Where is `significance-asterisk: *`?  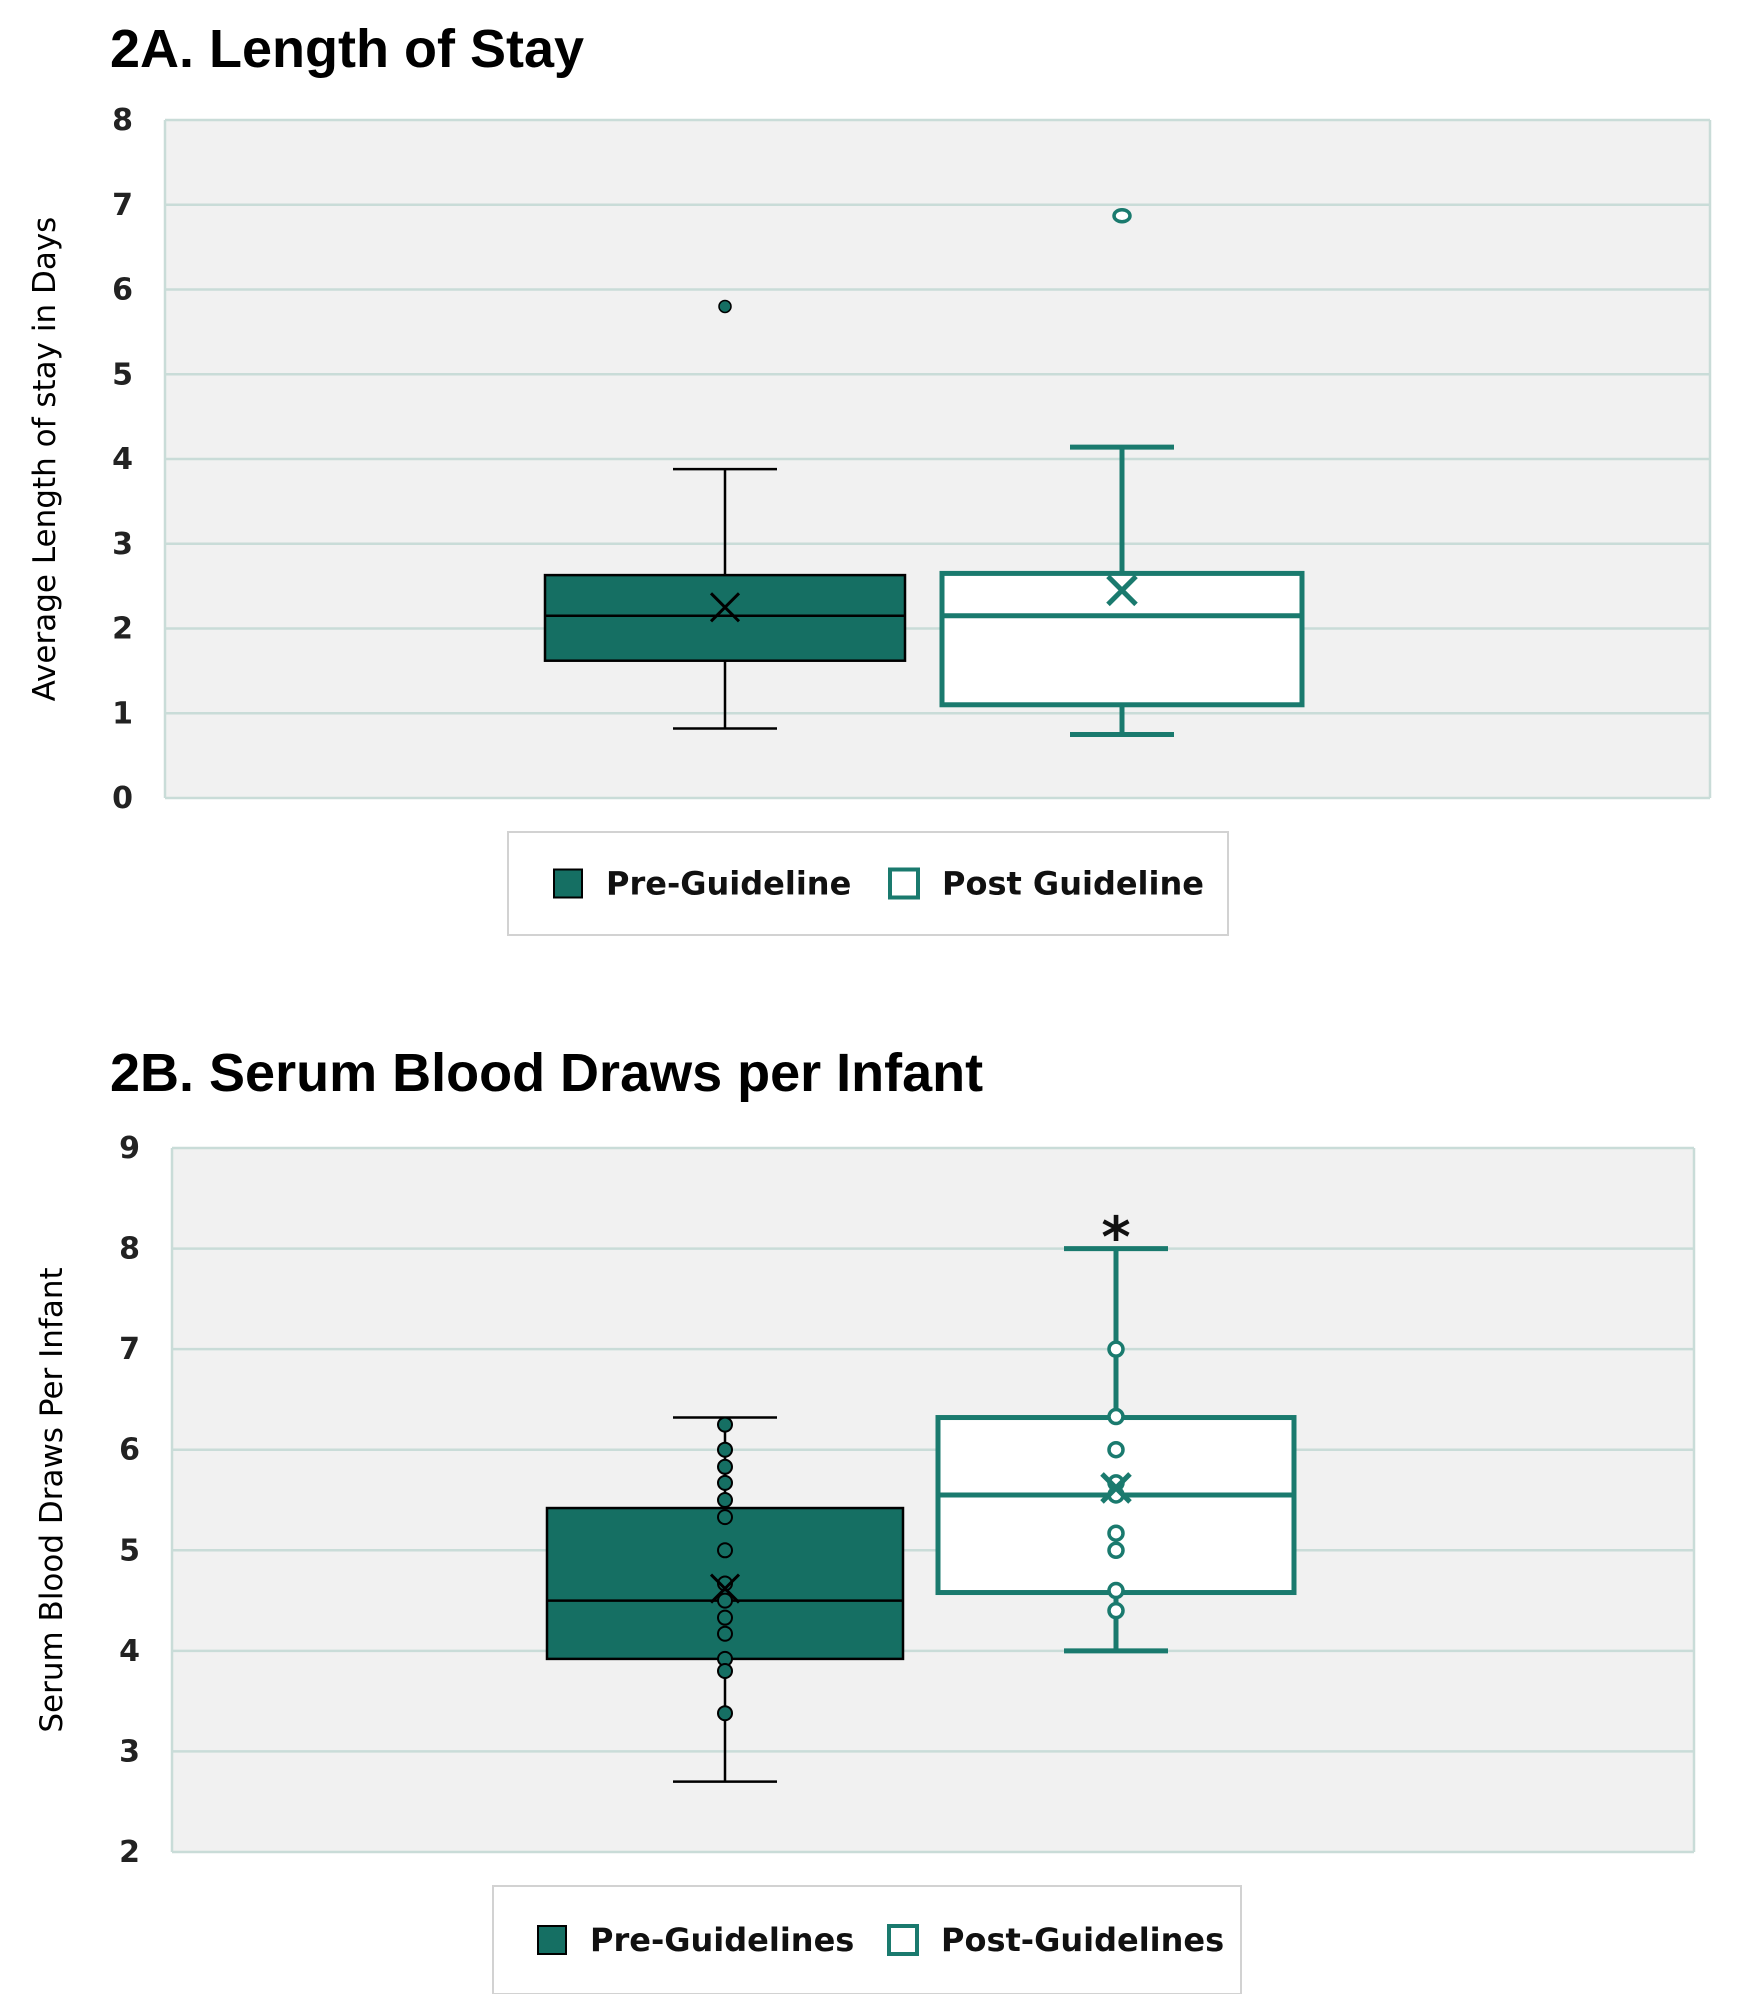
significance-asterisk: * is located at coordinates (1115, 1238).